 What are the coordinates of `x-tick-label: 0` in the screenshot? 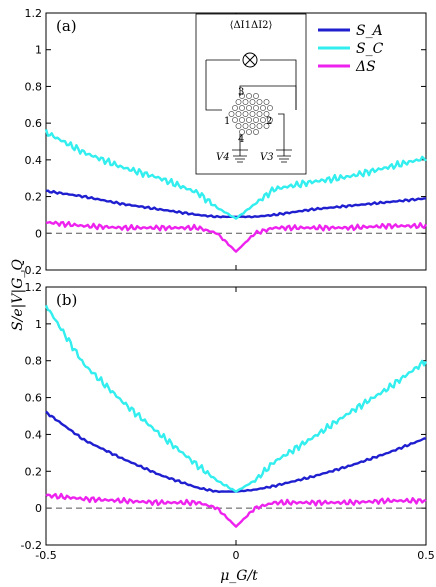 It's located at (236, 555).